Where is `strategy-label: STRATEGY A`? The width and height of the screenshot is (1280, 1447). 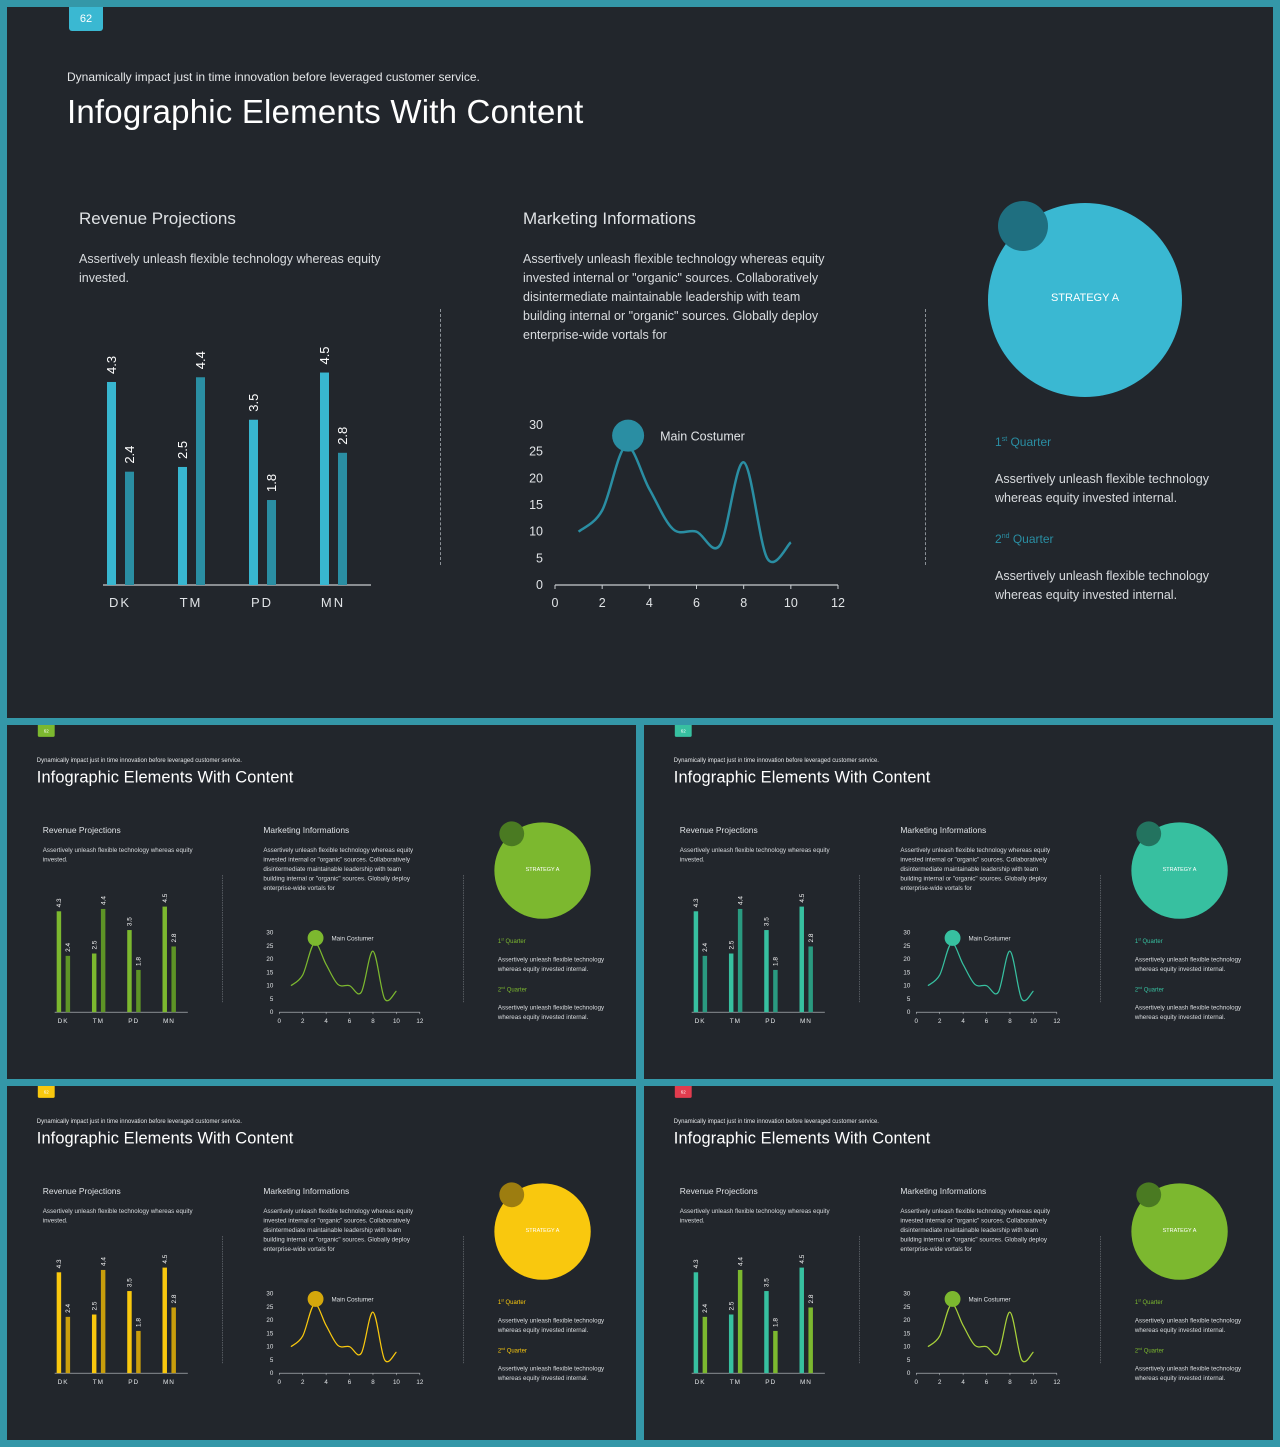 strategy-label: STRATEGY A is located at coordinates (542, 869).